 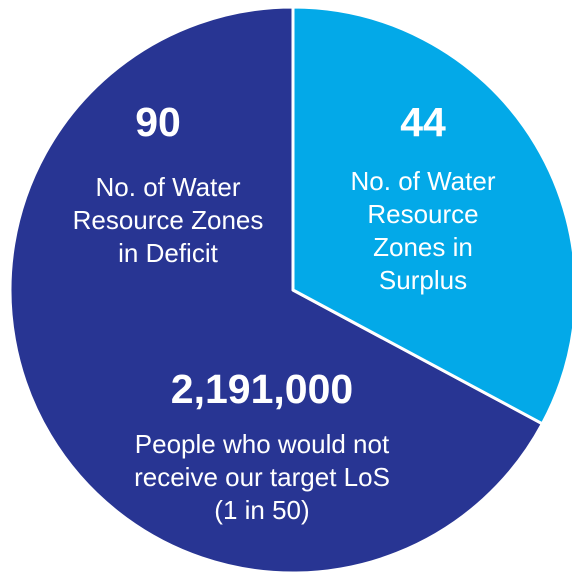 I want to click on surplus-value: 44, so click(x=423, y=122).